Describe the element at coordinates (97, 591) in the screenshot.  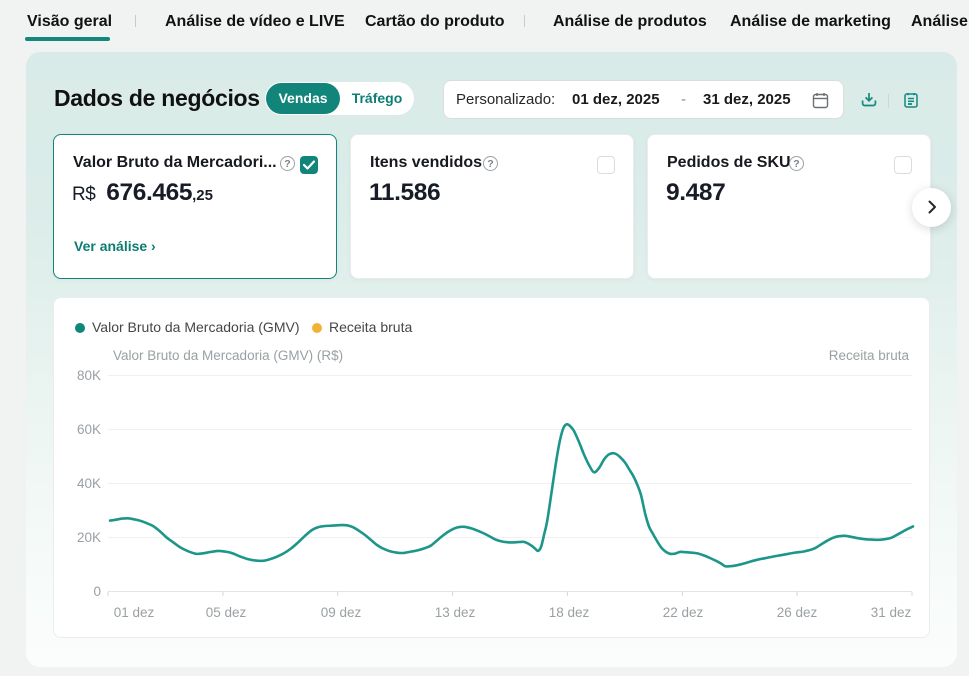
I see `svg-text: 0` at that location.